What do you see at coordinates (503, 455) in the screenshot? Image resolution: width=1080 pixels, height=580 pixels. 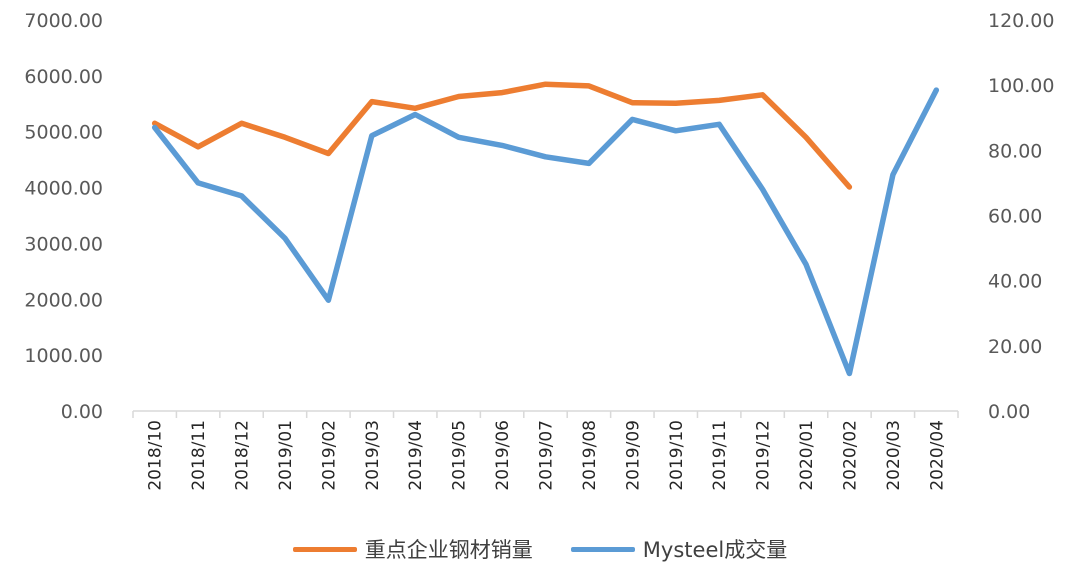 I see `x-tick-label: 2019/06` at bounding box center [503, 455].